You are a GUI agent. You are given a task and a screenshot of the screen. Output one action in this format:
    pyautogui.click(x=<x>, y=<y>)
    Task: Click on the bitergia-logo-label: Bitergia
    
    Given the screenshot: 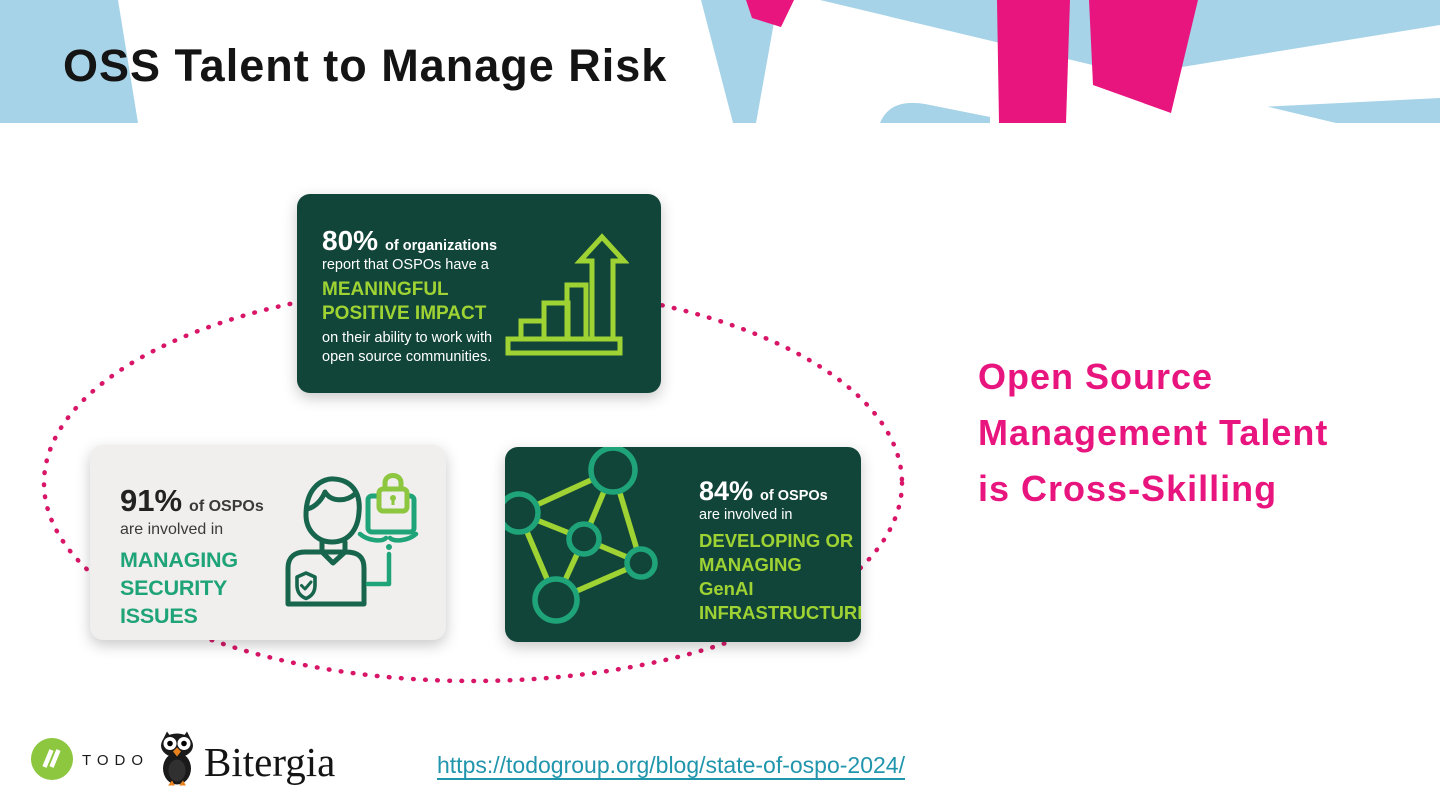 What is the action you would take?
    pyautogui.click(x=270, y=762)
    